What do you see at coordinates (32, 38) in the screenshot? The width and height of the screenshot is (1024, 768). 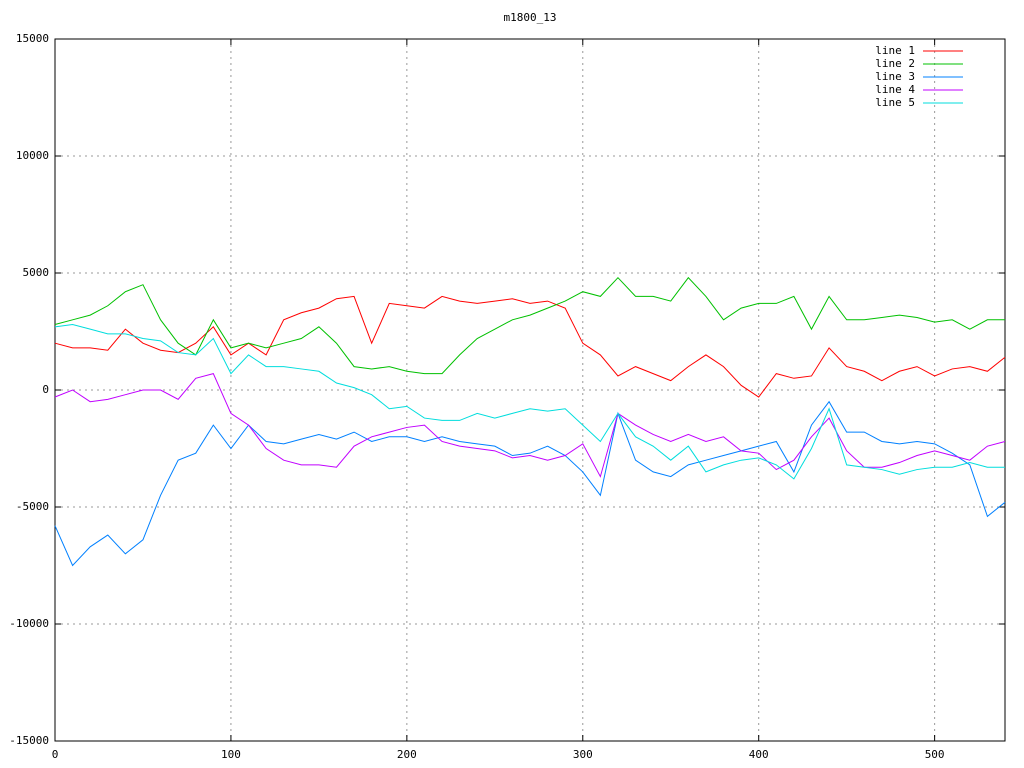 I see `y-tick-label: 15000` at bounding box center [32, 38].